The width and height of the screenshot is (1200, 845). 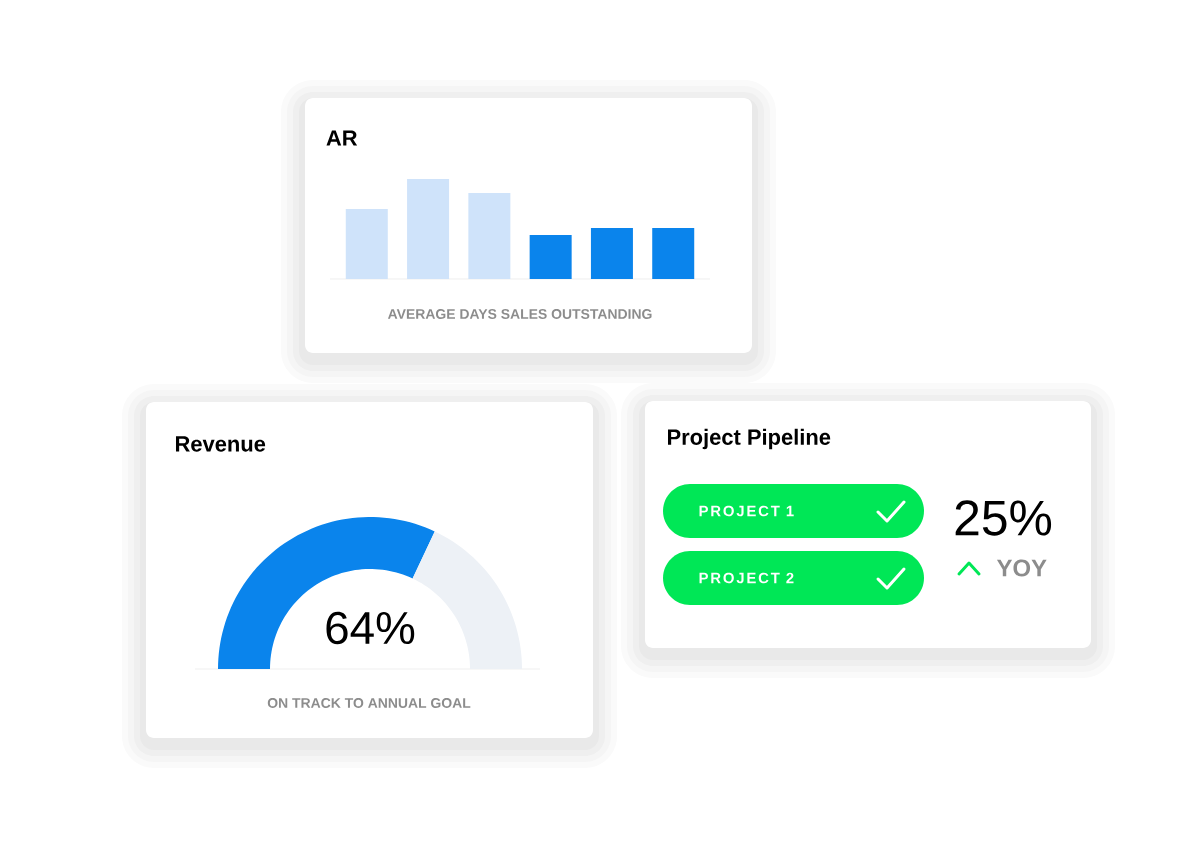 I want to click on text: 25%, so click(x=1003, y=518).